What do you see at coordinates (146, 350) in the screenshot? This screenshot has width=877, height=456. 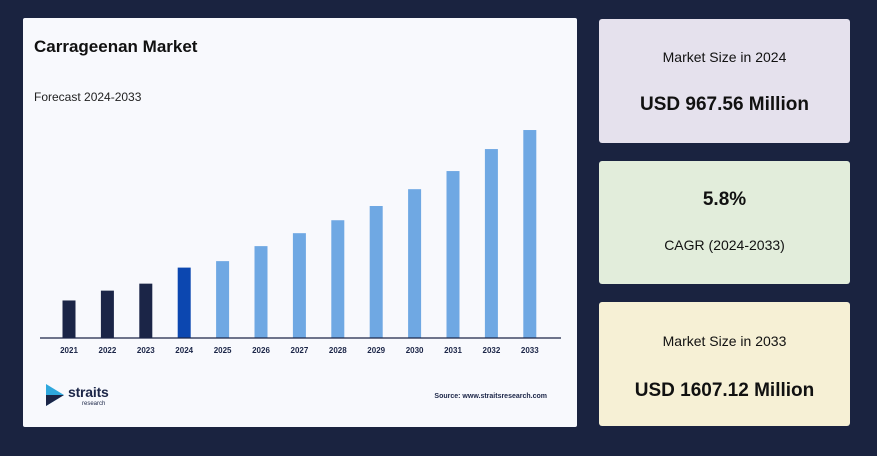 I see `x-tick-label: 2023` at bounding box center [146, 350].